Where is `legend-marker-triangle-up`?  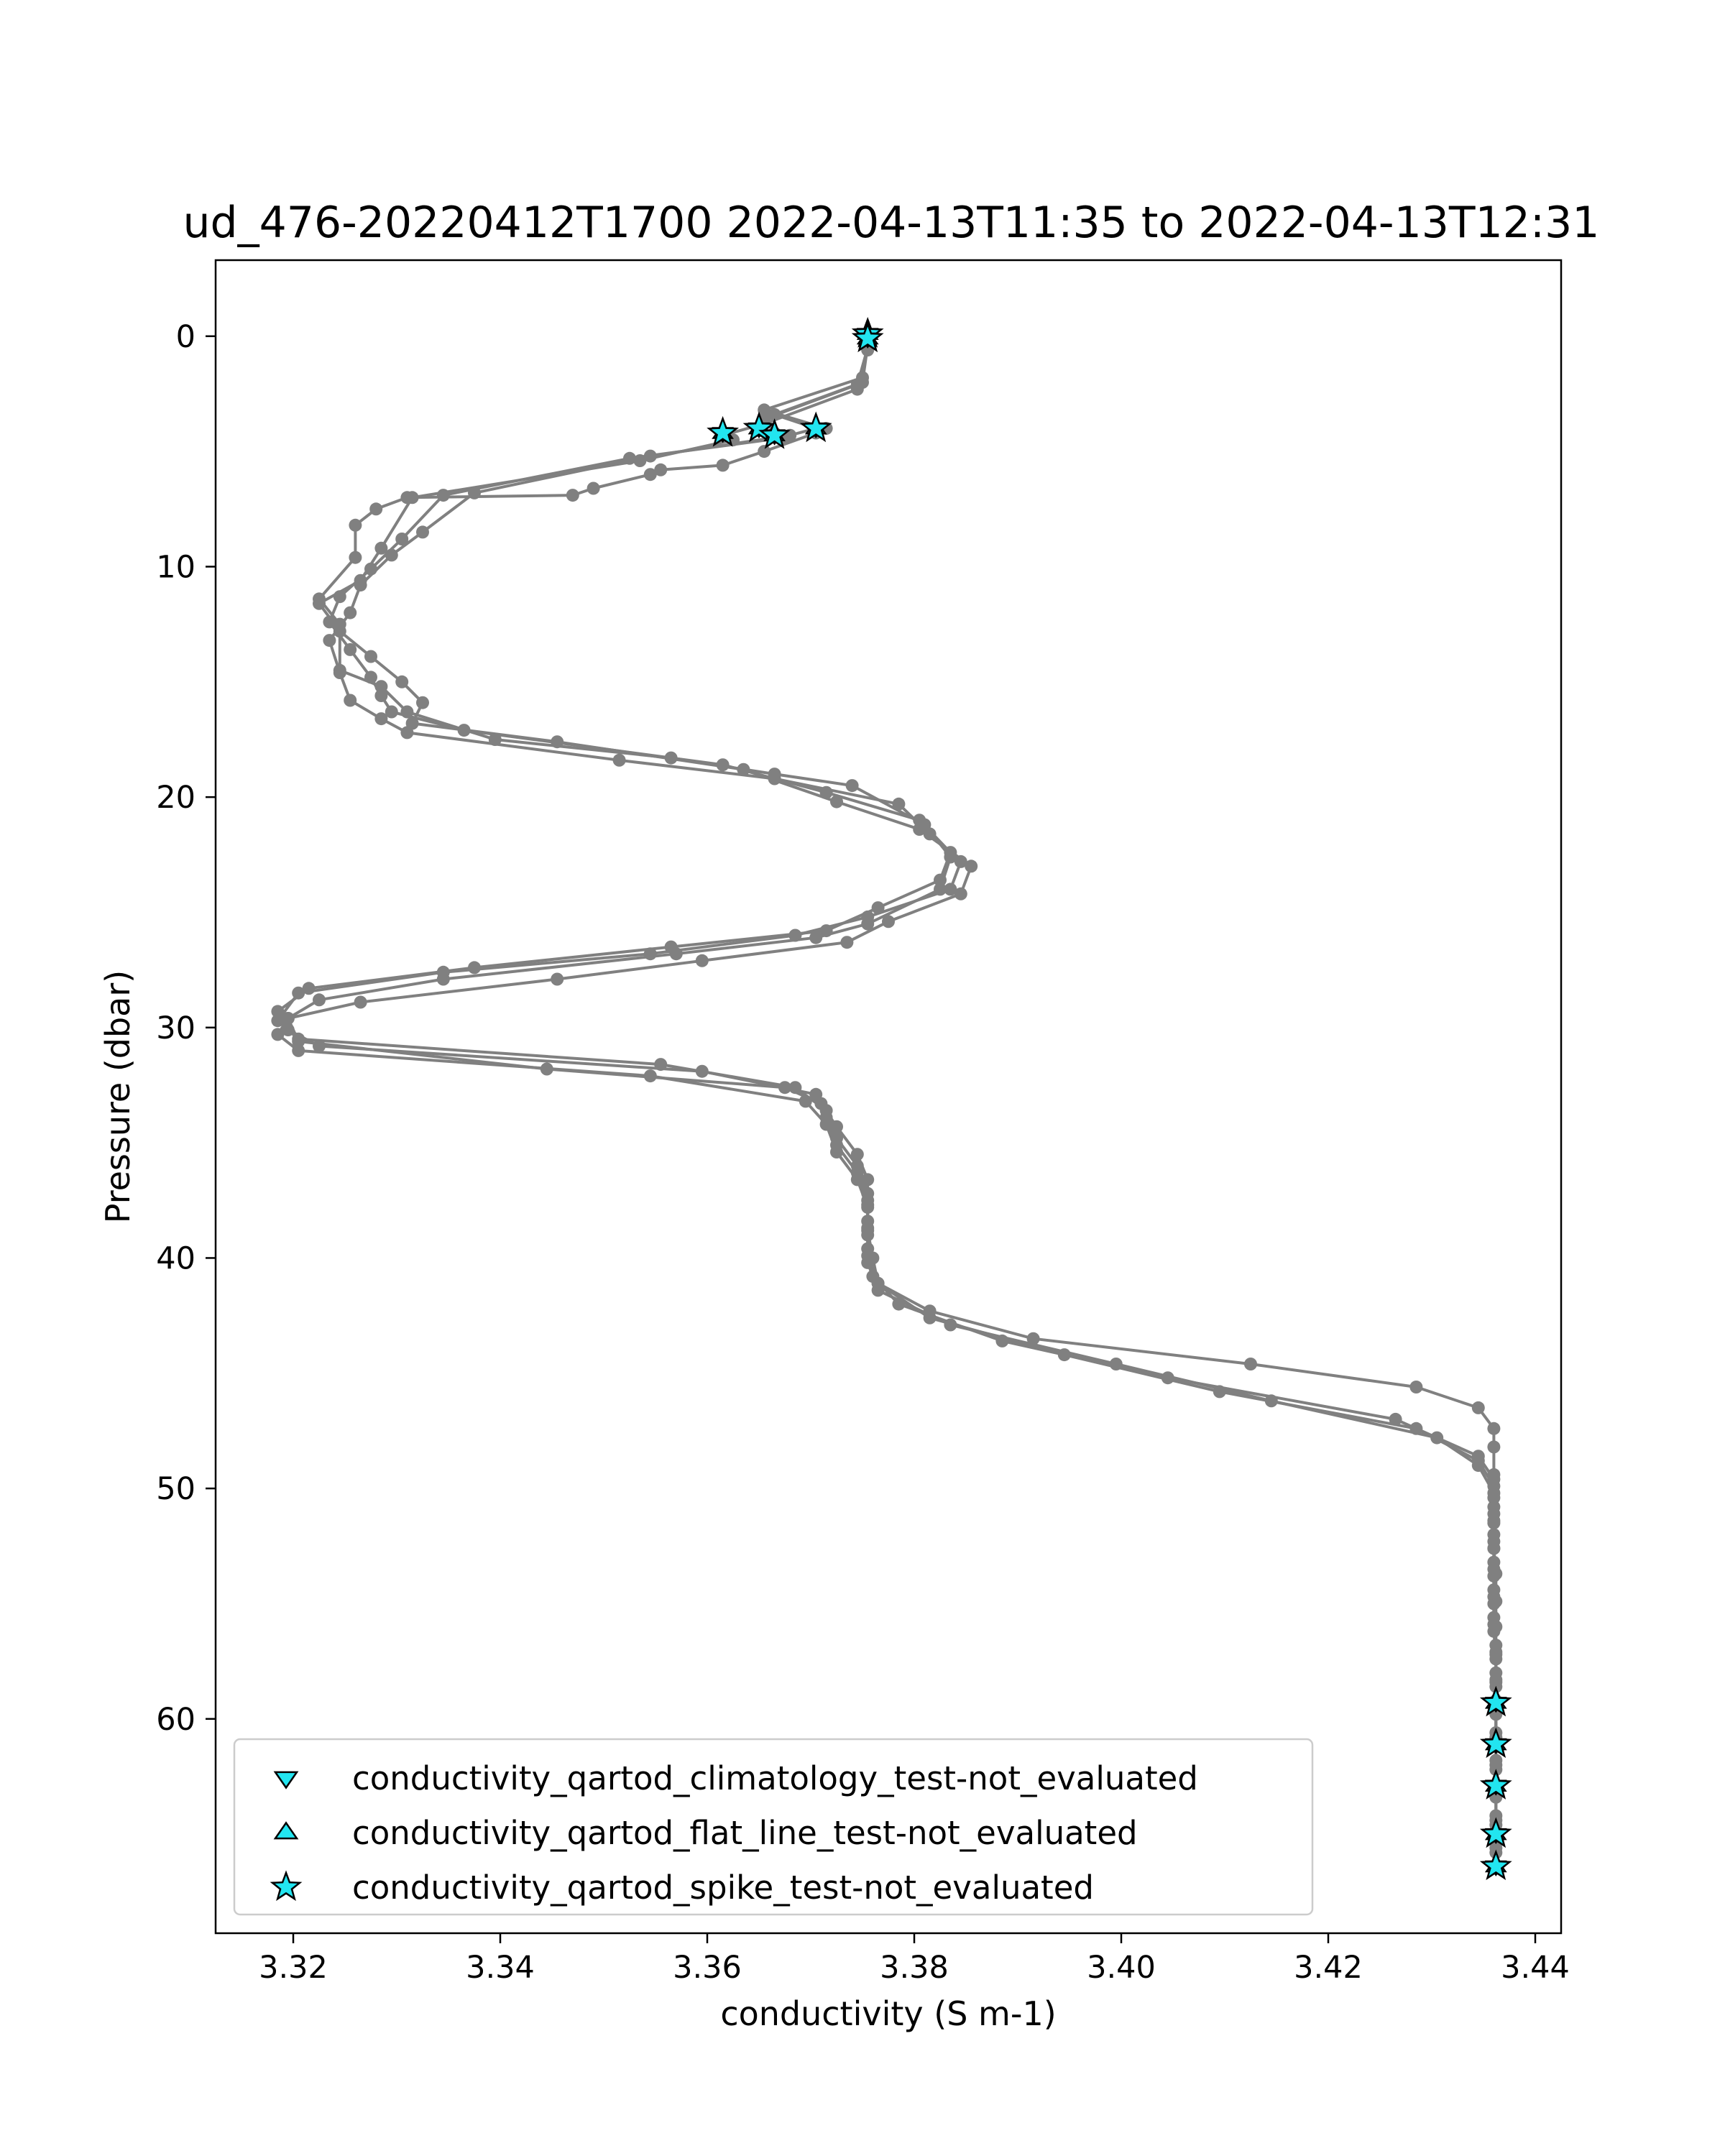 legend-marker-triangle-up is located at coordinates (286, 1831).